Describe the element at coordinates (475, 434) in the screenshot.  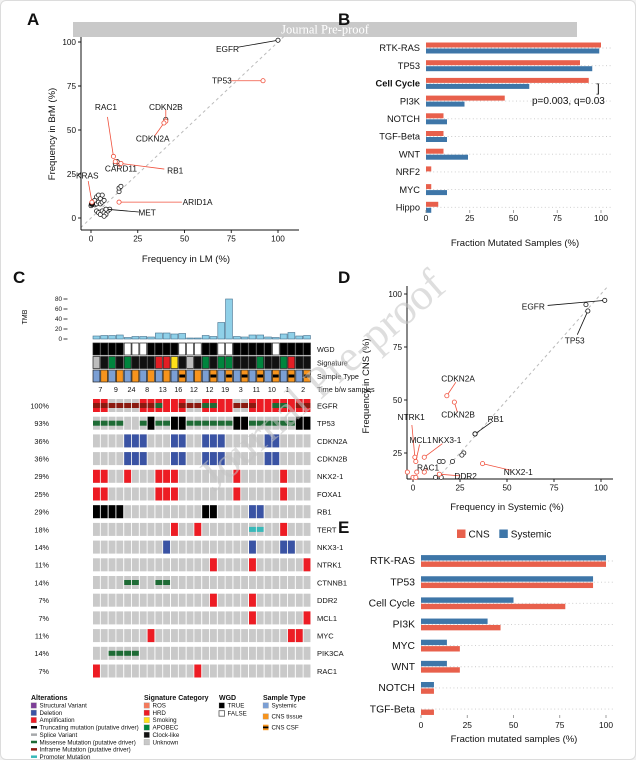
I see `data-point-RB1` at that location.